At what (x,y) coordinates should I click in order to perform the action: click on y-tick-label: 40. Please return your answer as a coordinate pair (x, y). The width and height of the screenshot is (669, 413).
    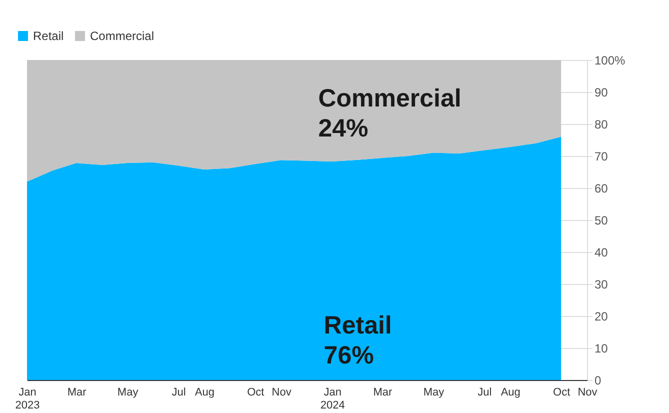
    Looking at the image, I should click on (601, 253).